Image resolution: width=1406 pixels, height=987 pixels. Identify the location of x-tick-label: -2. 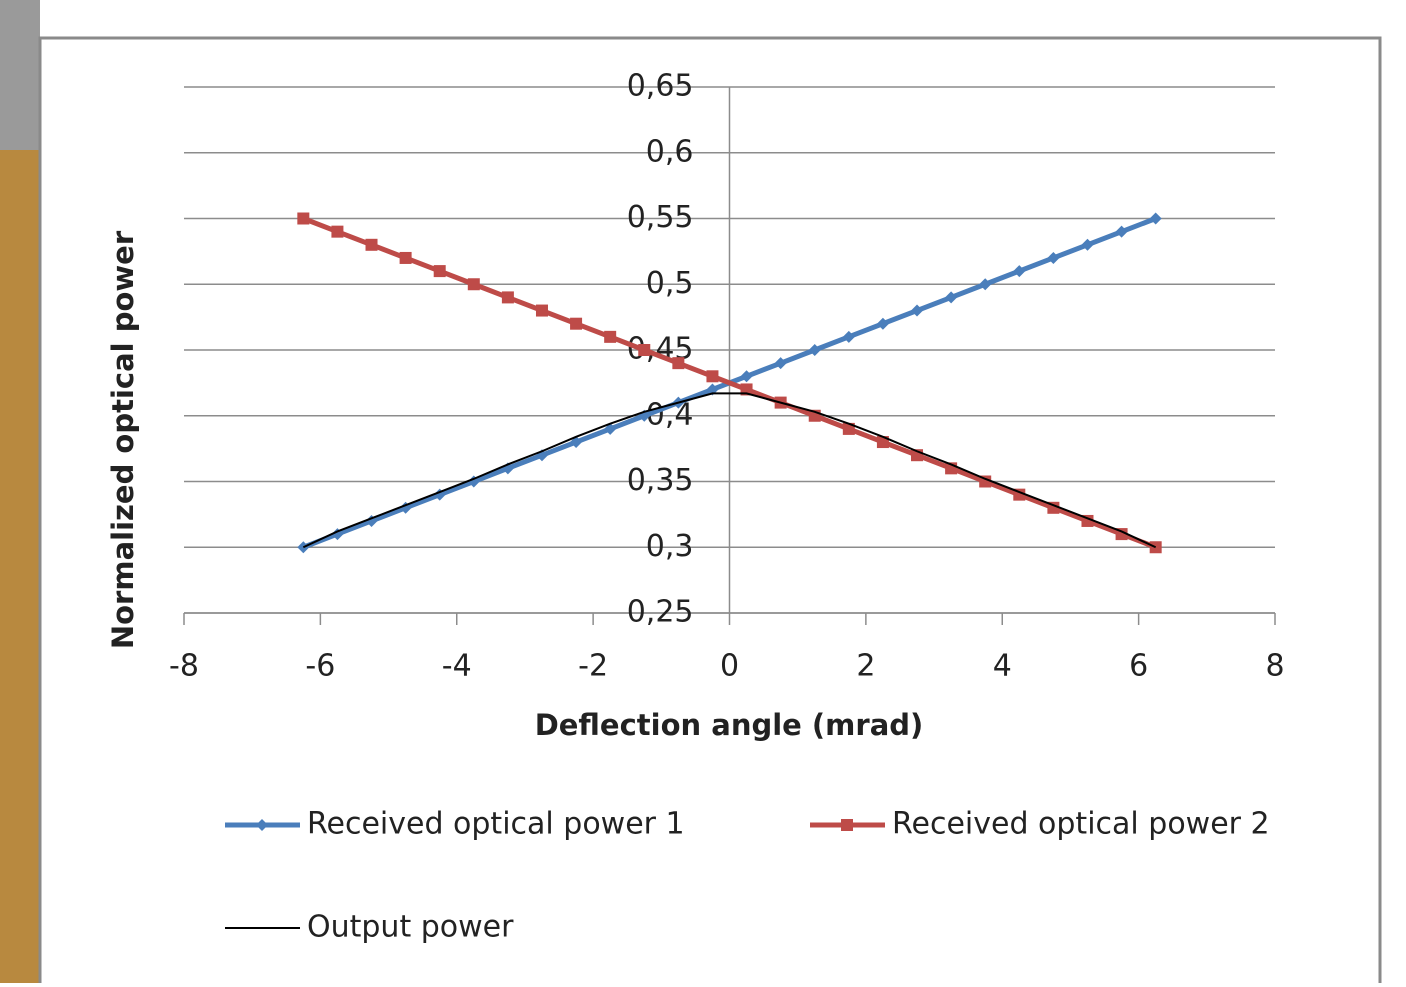
(593, 666).